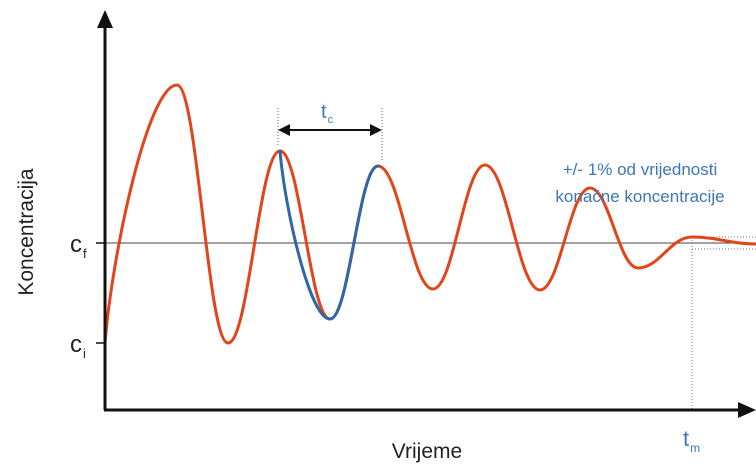 The width and height of the screenshot is (756, 470). I want to click on x-axis-label: Vrijeme, so click(427, 451).